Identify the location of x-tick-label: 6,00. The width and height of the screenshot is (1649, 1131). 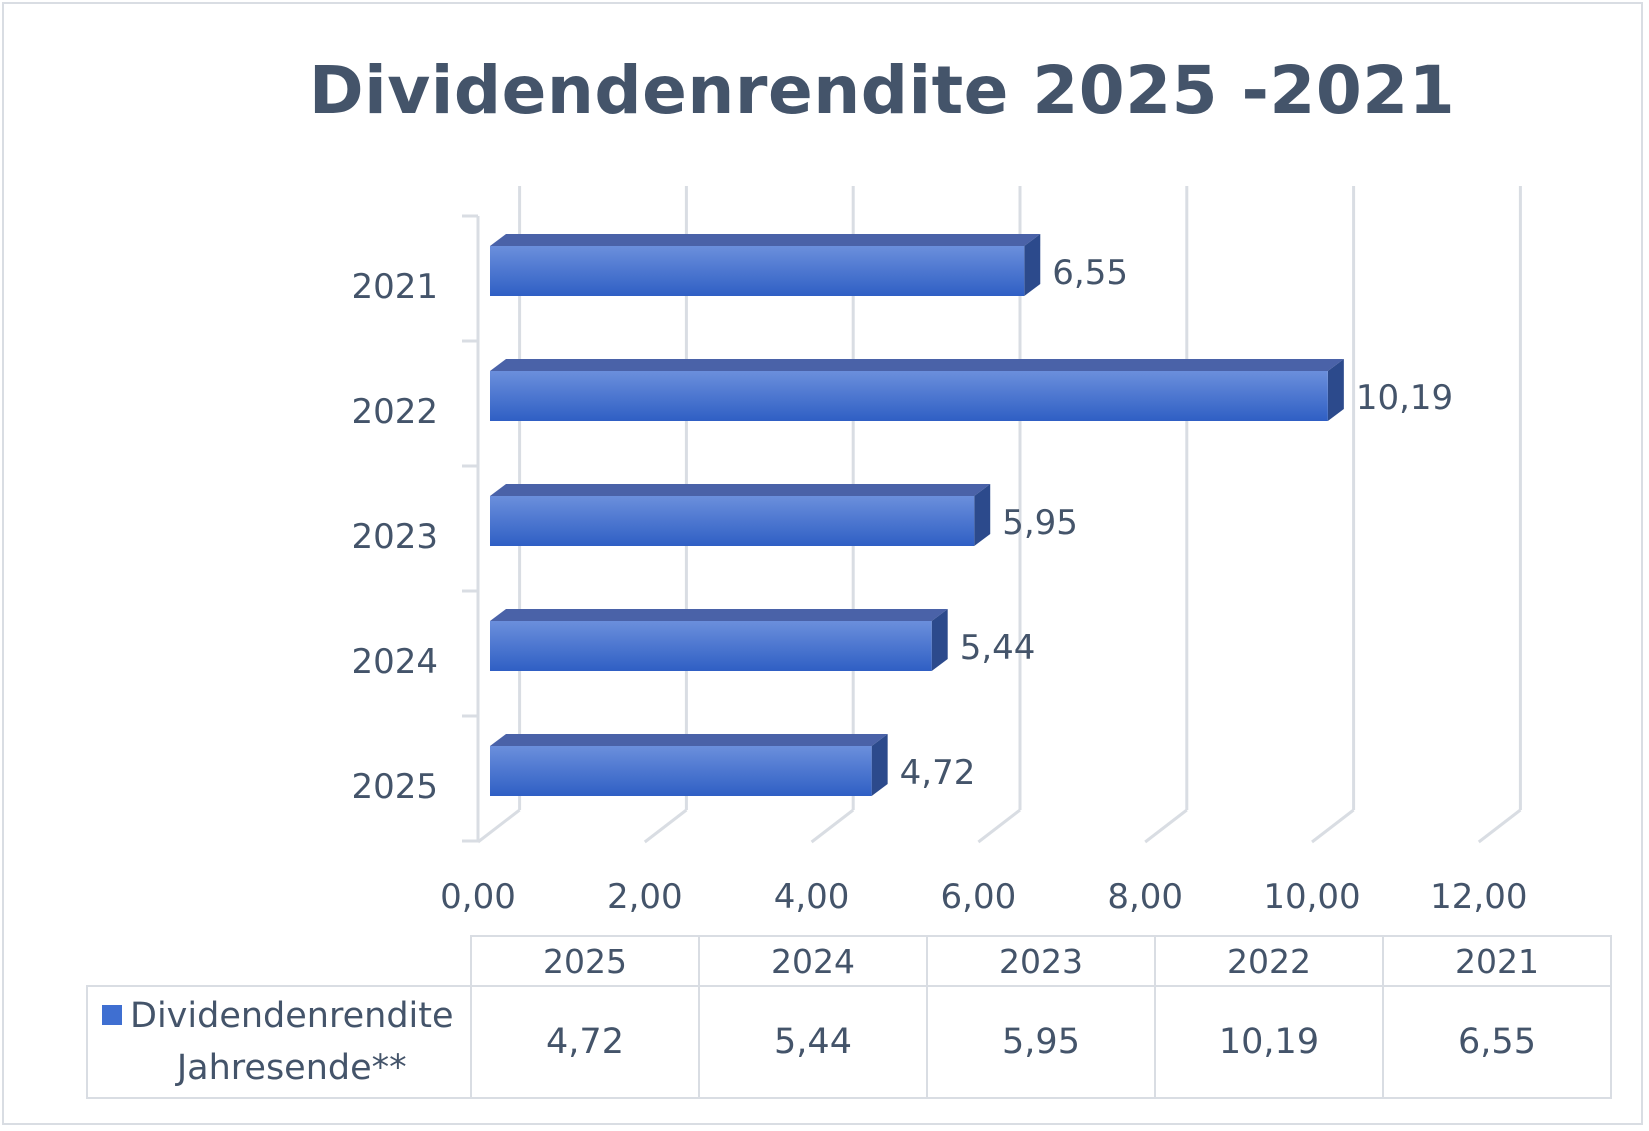
(979, 897).